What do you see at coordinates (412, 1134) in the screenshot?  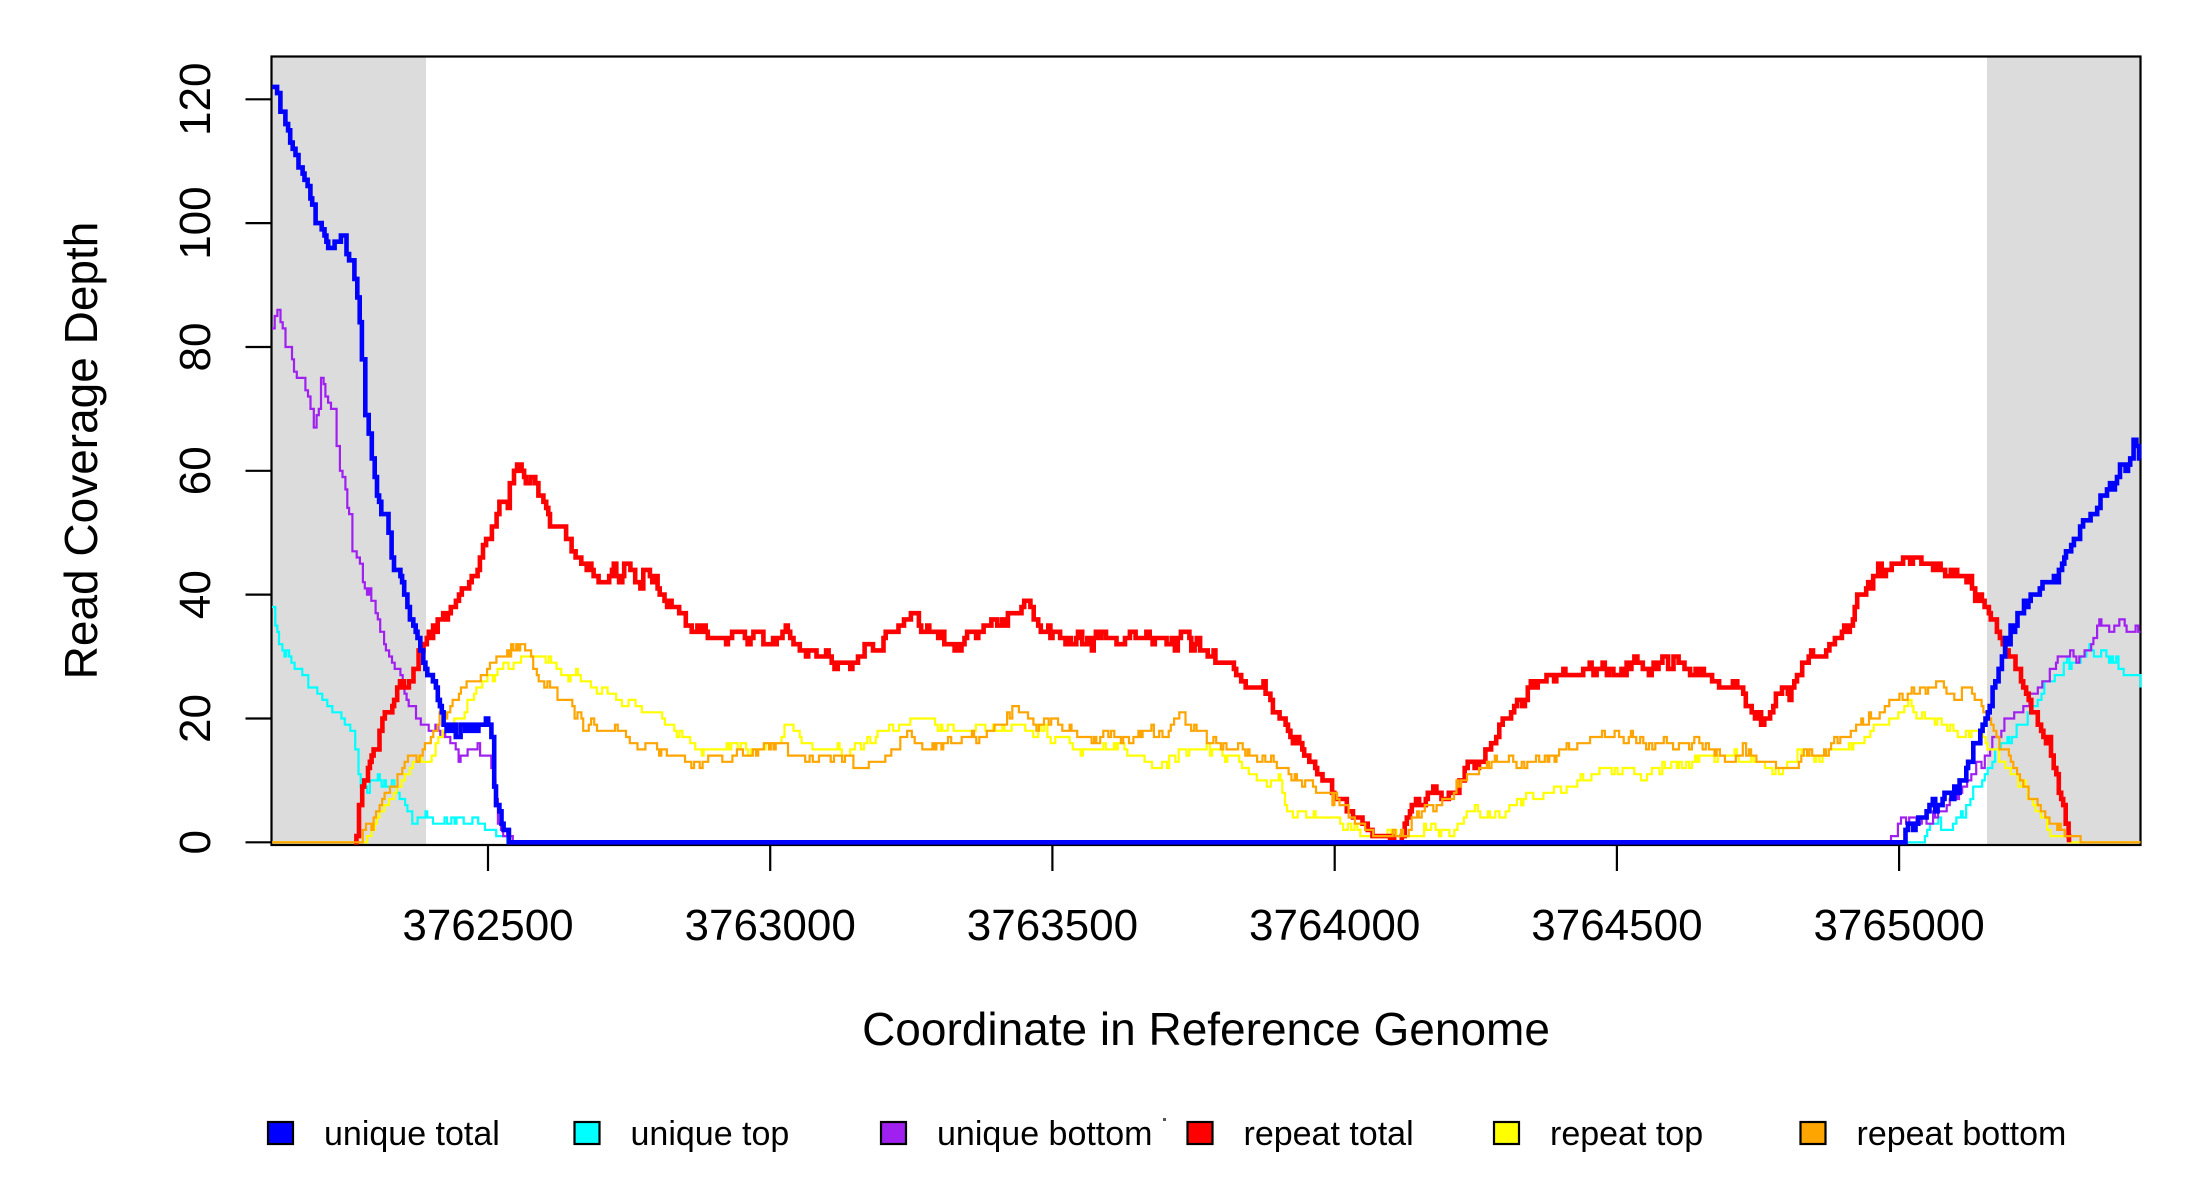 I see `svg-text: unique total` at bounding box center [412, 1134].